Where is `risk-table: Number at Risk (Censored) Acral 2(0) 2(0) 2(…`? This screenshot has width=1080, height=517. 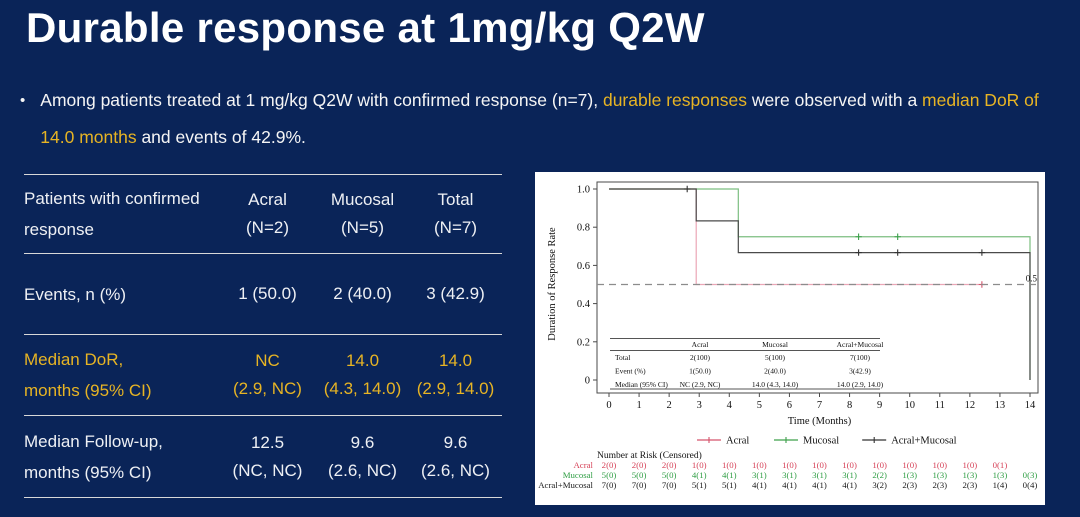
risk-table: Number at Risk (Censored) Acral 2(0) 2(0) 2(… is located at coordinates (787, 470).